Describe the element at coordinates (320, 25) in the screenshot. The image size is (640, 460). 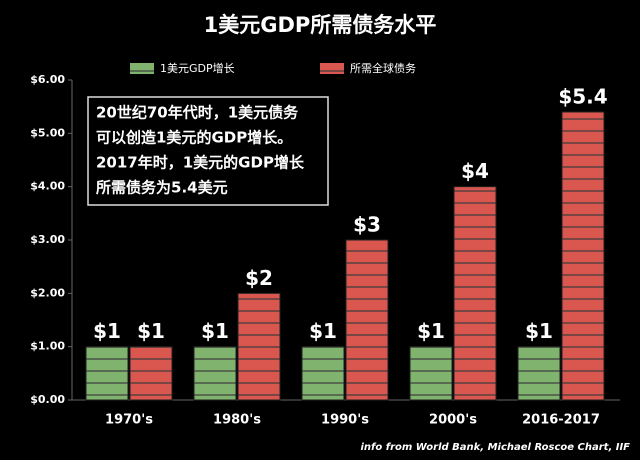
I see `chart-title: 1美元GDP所需债务水平` at that location.